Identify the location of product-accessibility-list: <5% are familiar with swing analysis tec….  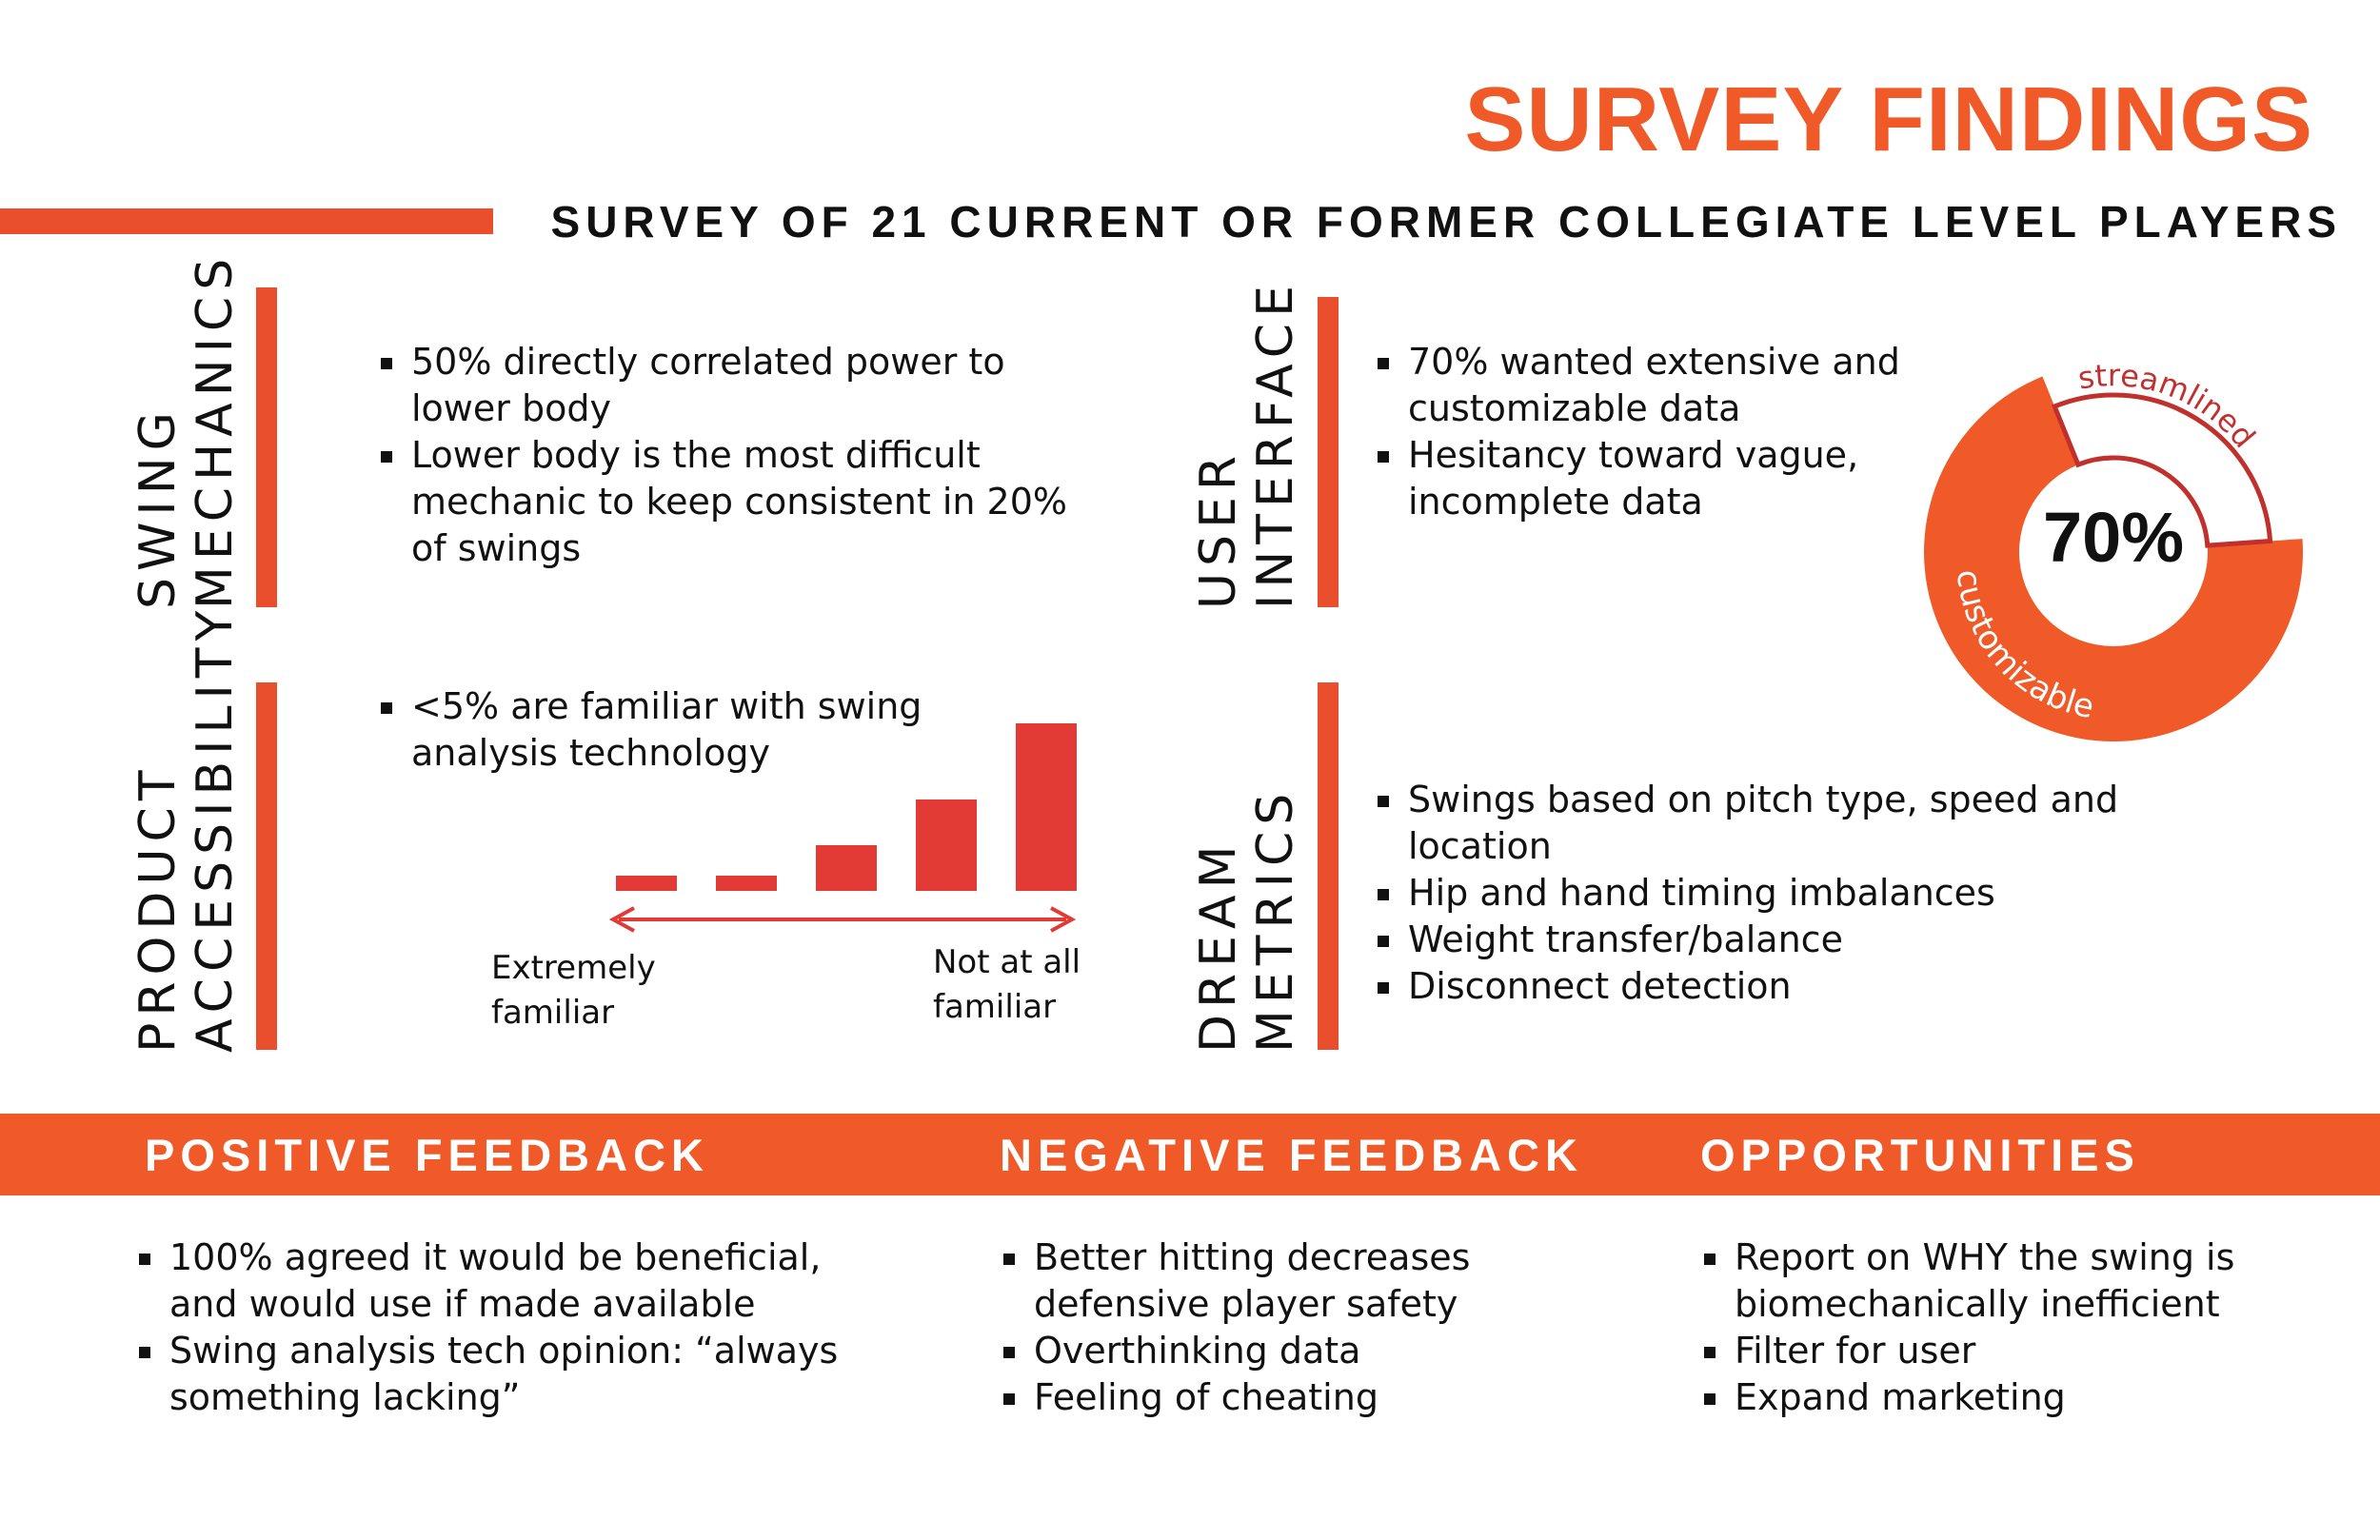
(712, 730).